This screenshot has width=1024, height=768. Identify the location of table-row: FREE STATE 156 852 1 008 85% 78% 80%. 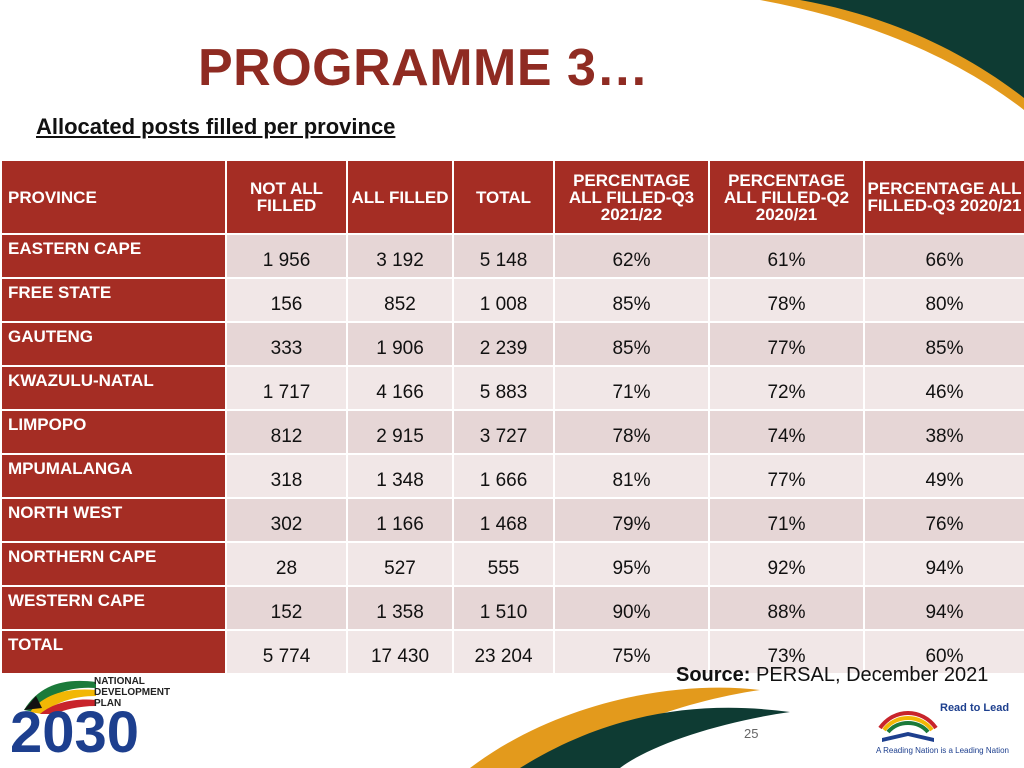
(512, 300).